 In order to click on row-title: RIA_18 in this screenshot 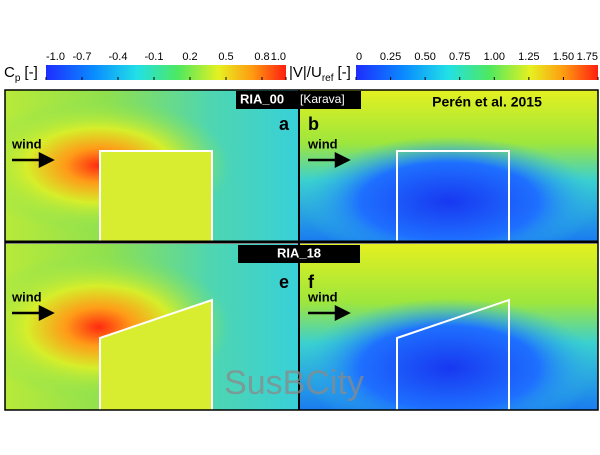, I will do `click(299, 252)`.